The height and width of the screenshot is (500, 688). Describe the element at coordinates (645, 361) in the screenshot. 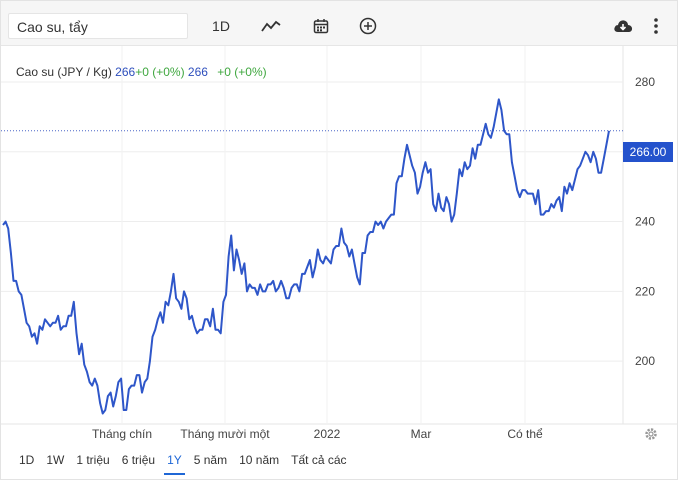

I see `y-tick-label: 200` at that location.